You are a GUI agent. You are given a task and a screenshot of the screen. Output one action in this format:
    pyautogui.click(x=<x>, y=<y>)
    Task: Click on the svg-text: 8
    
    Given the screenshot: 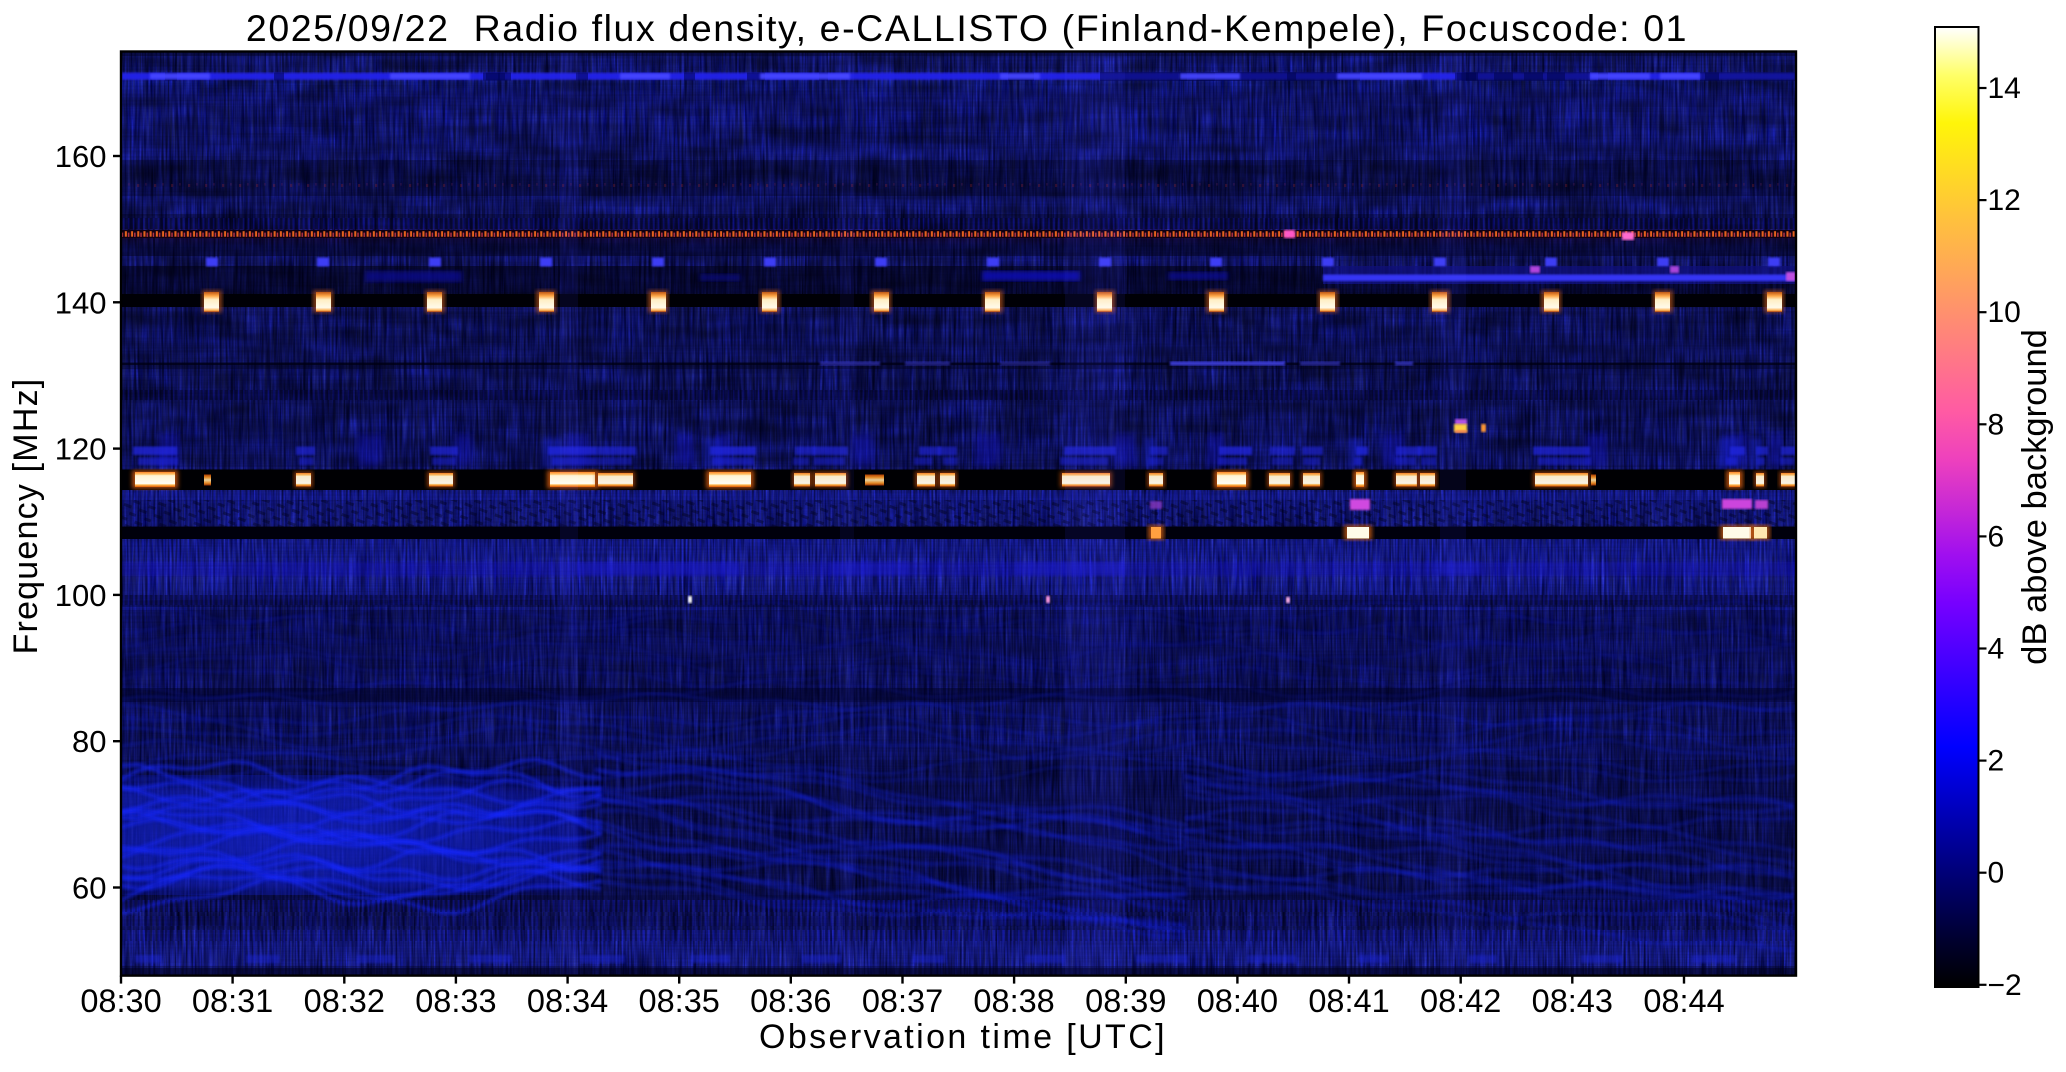 What is the action you would take?
    pyautogui.click(x=1996, y=424)
    